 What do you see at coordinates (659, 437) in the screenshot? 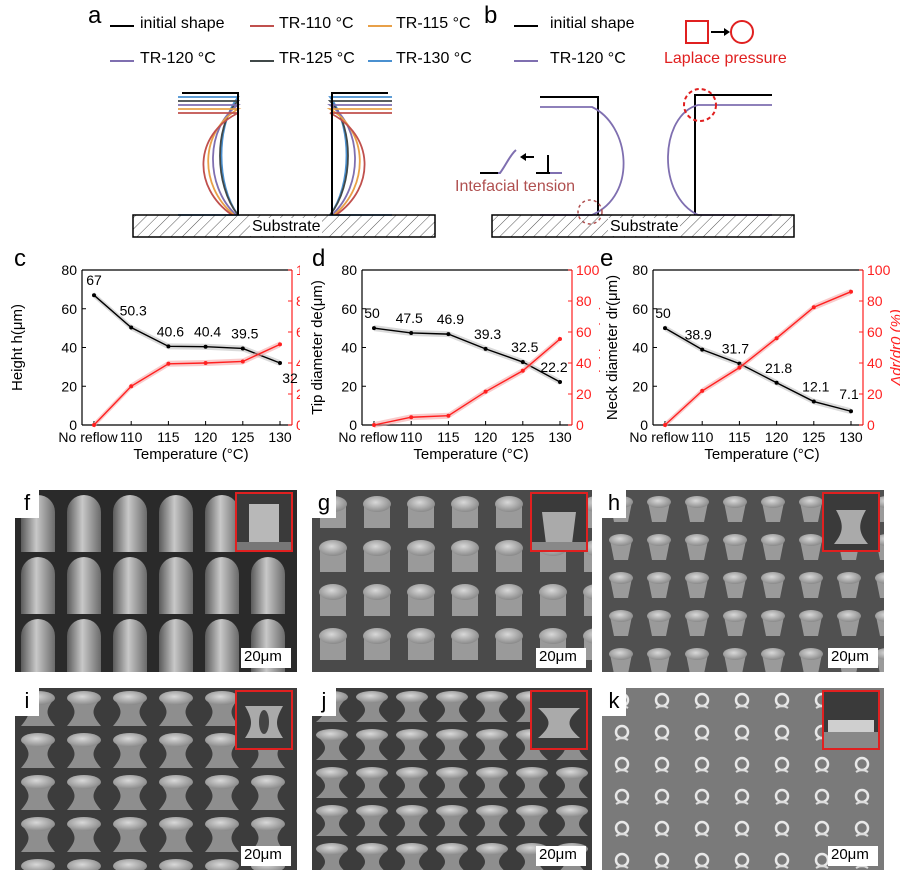
I see `xtick-label-e-0: No reflow` at bounding box center [659, 437].